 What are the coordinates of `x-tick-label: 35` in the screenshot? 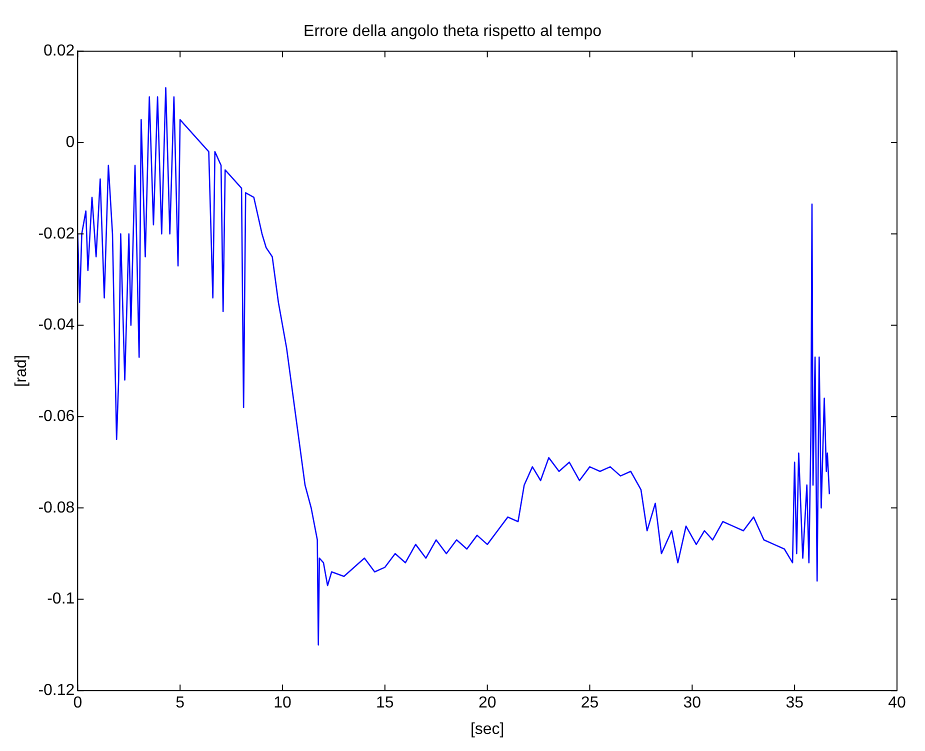 It's located at (795, 703).